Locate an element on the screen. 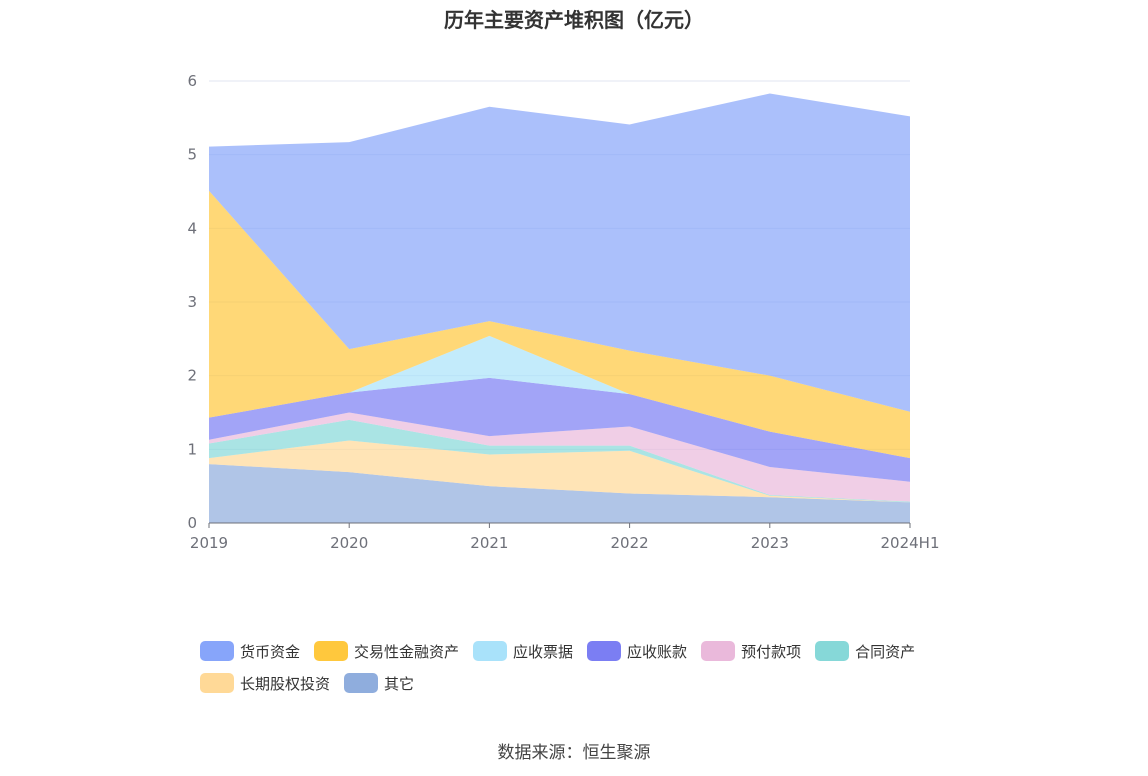 The height and width of the screenshot is (776, 1148). x-tick-label: 2019 is located at coordinates (209, 543).